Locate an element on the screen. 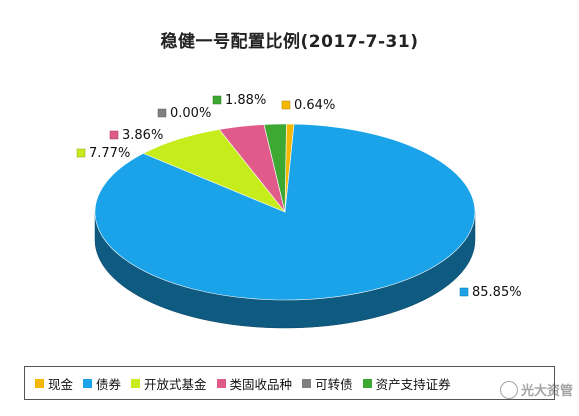  legend-item-fixed-income-like: 类固收品种 is located at coordinates (254, 383).